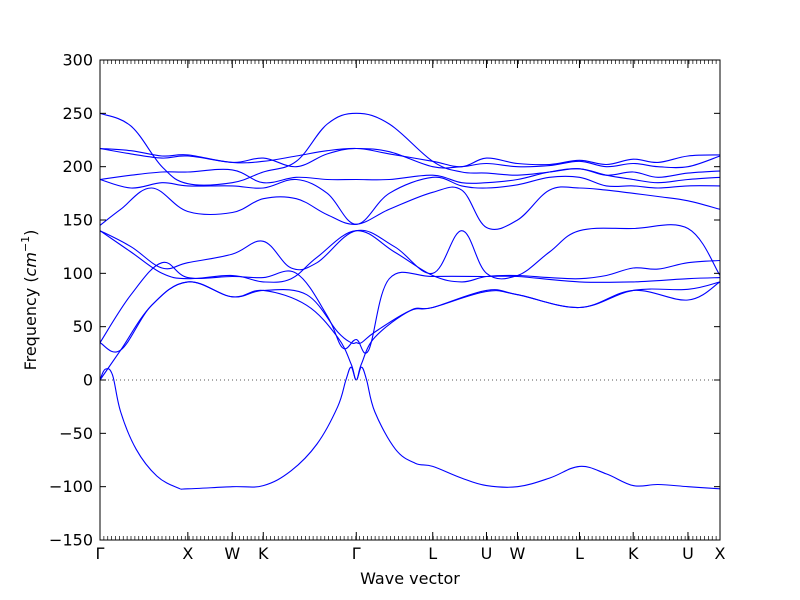 The height and width of the screenshot is (600, 800). I want to click on y-axis-label-close: ), so click(30, 233).